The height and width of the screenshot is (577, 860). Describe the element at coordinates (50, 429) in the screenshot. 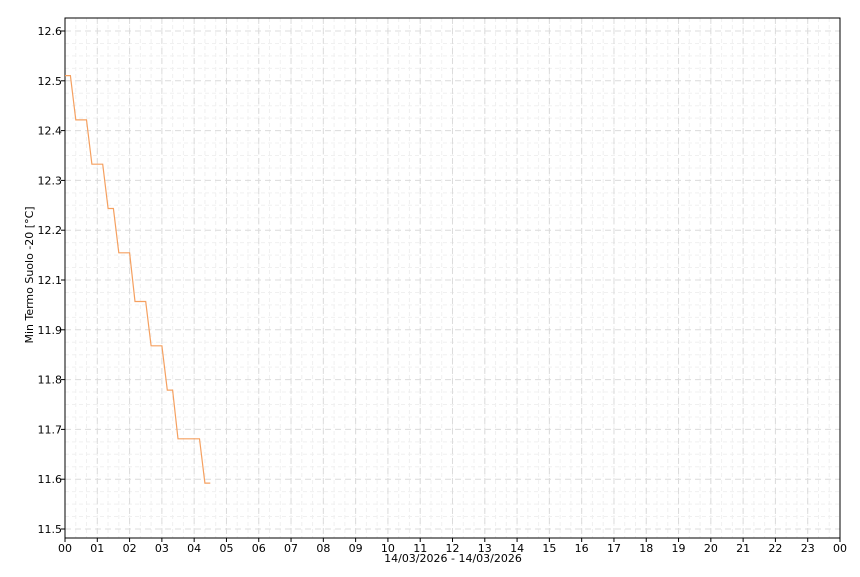

I see `y-tick-label: 11.7` at that location.